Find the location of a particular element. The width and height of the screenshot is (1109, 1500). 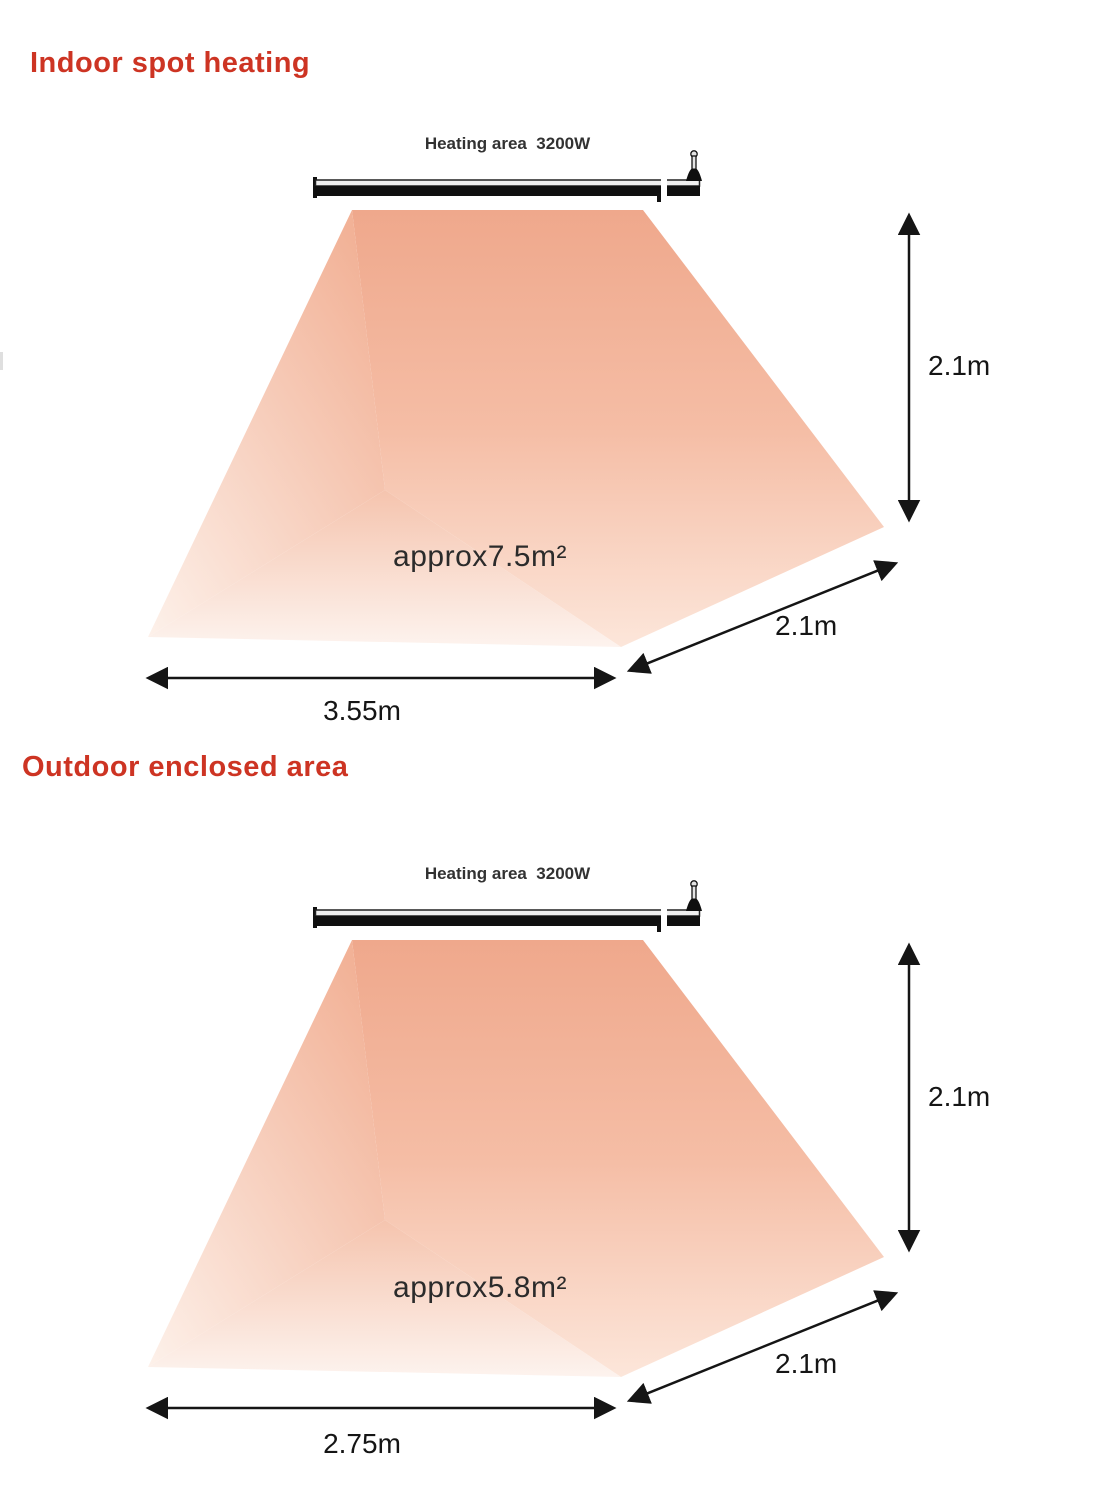

coverage-area-label-indoor: approx7.5m² is located at coordinates (480, 556).